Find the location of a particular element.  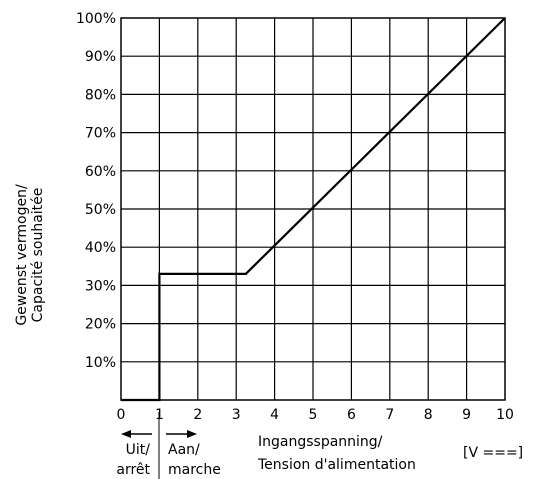

off-label-line-2: arrêt is located at coordinates (133, 470).